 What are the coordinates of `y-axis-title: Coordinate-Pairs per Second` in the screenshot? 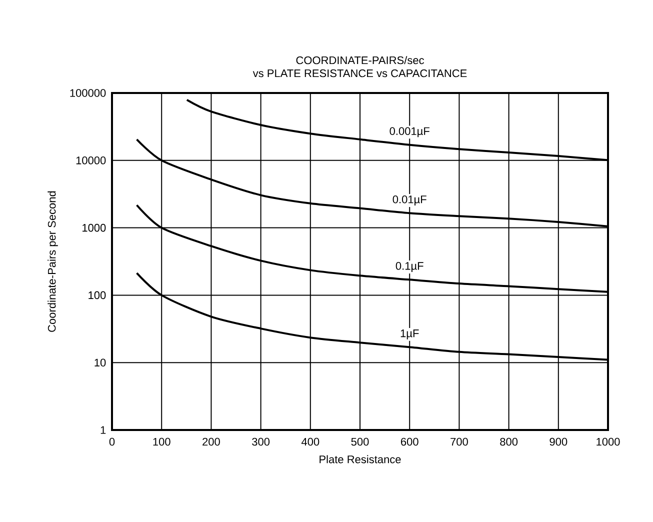 It's located at (53, 261).